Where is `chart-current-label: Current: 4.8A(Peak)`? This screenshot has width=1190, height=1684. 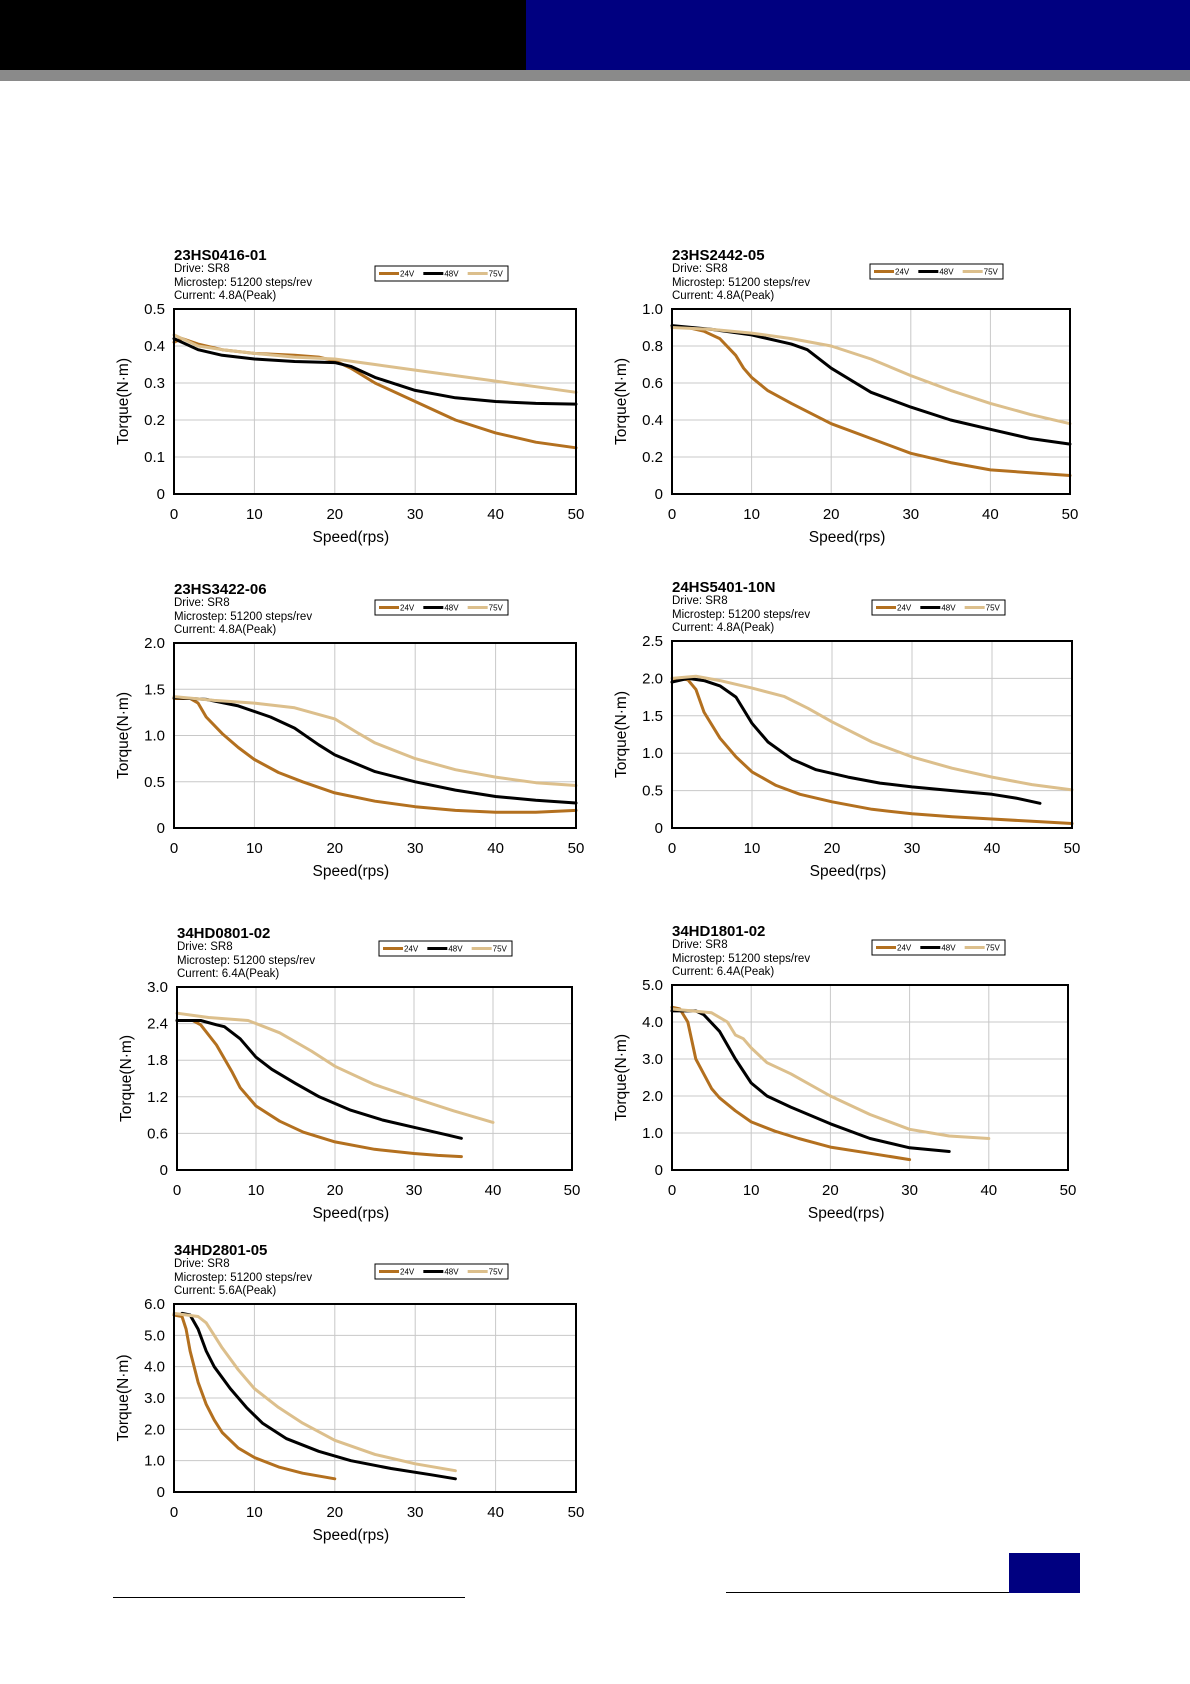
chart-current-label: Current: 4.8A(Peak) is located at coordinates (225, 630).